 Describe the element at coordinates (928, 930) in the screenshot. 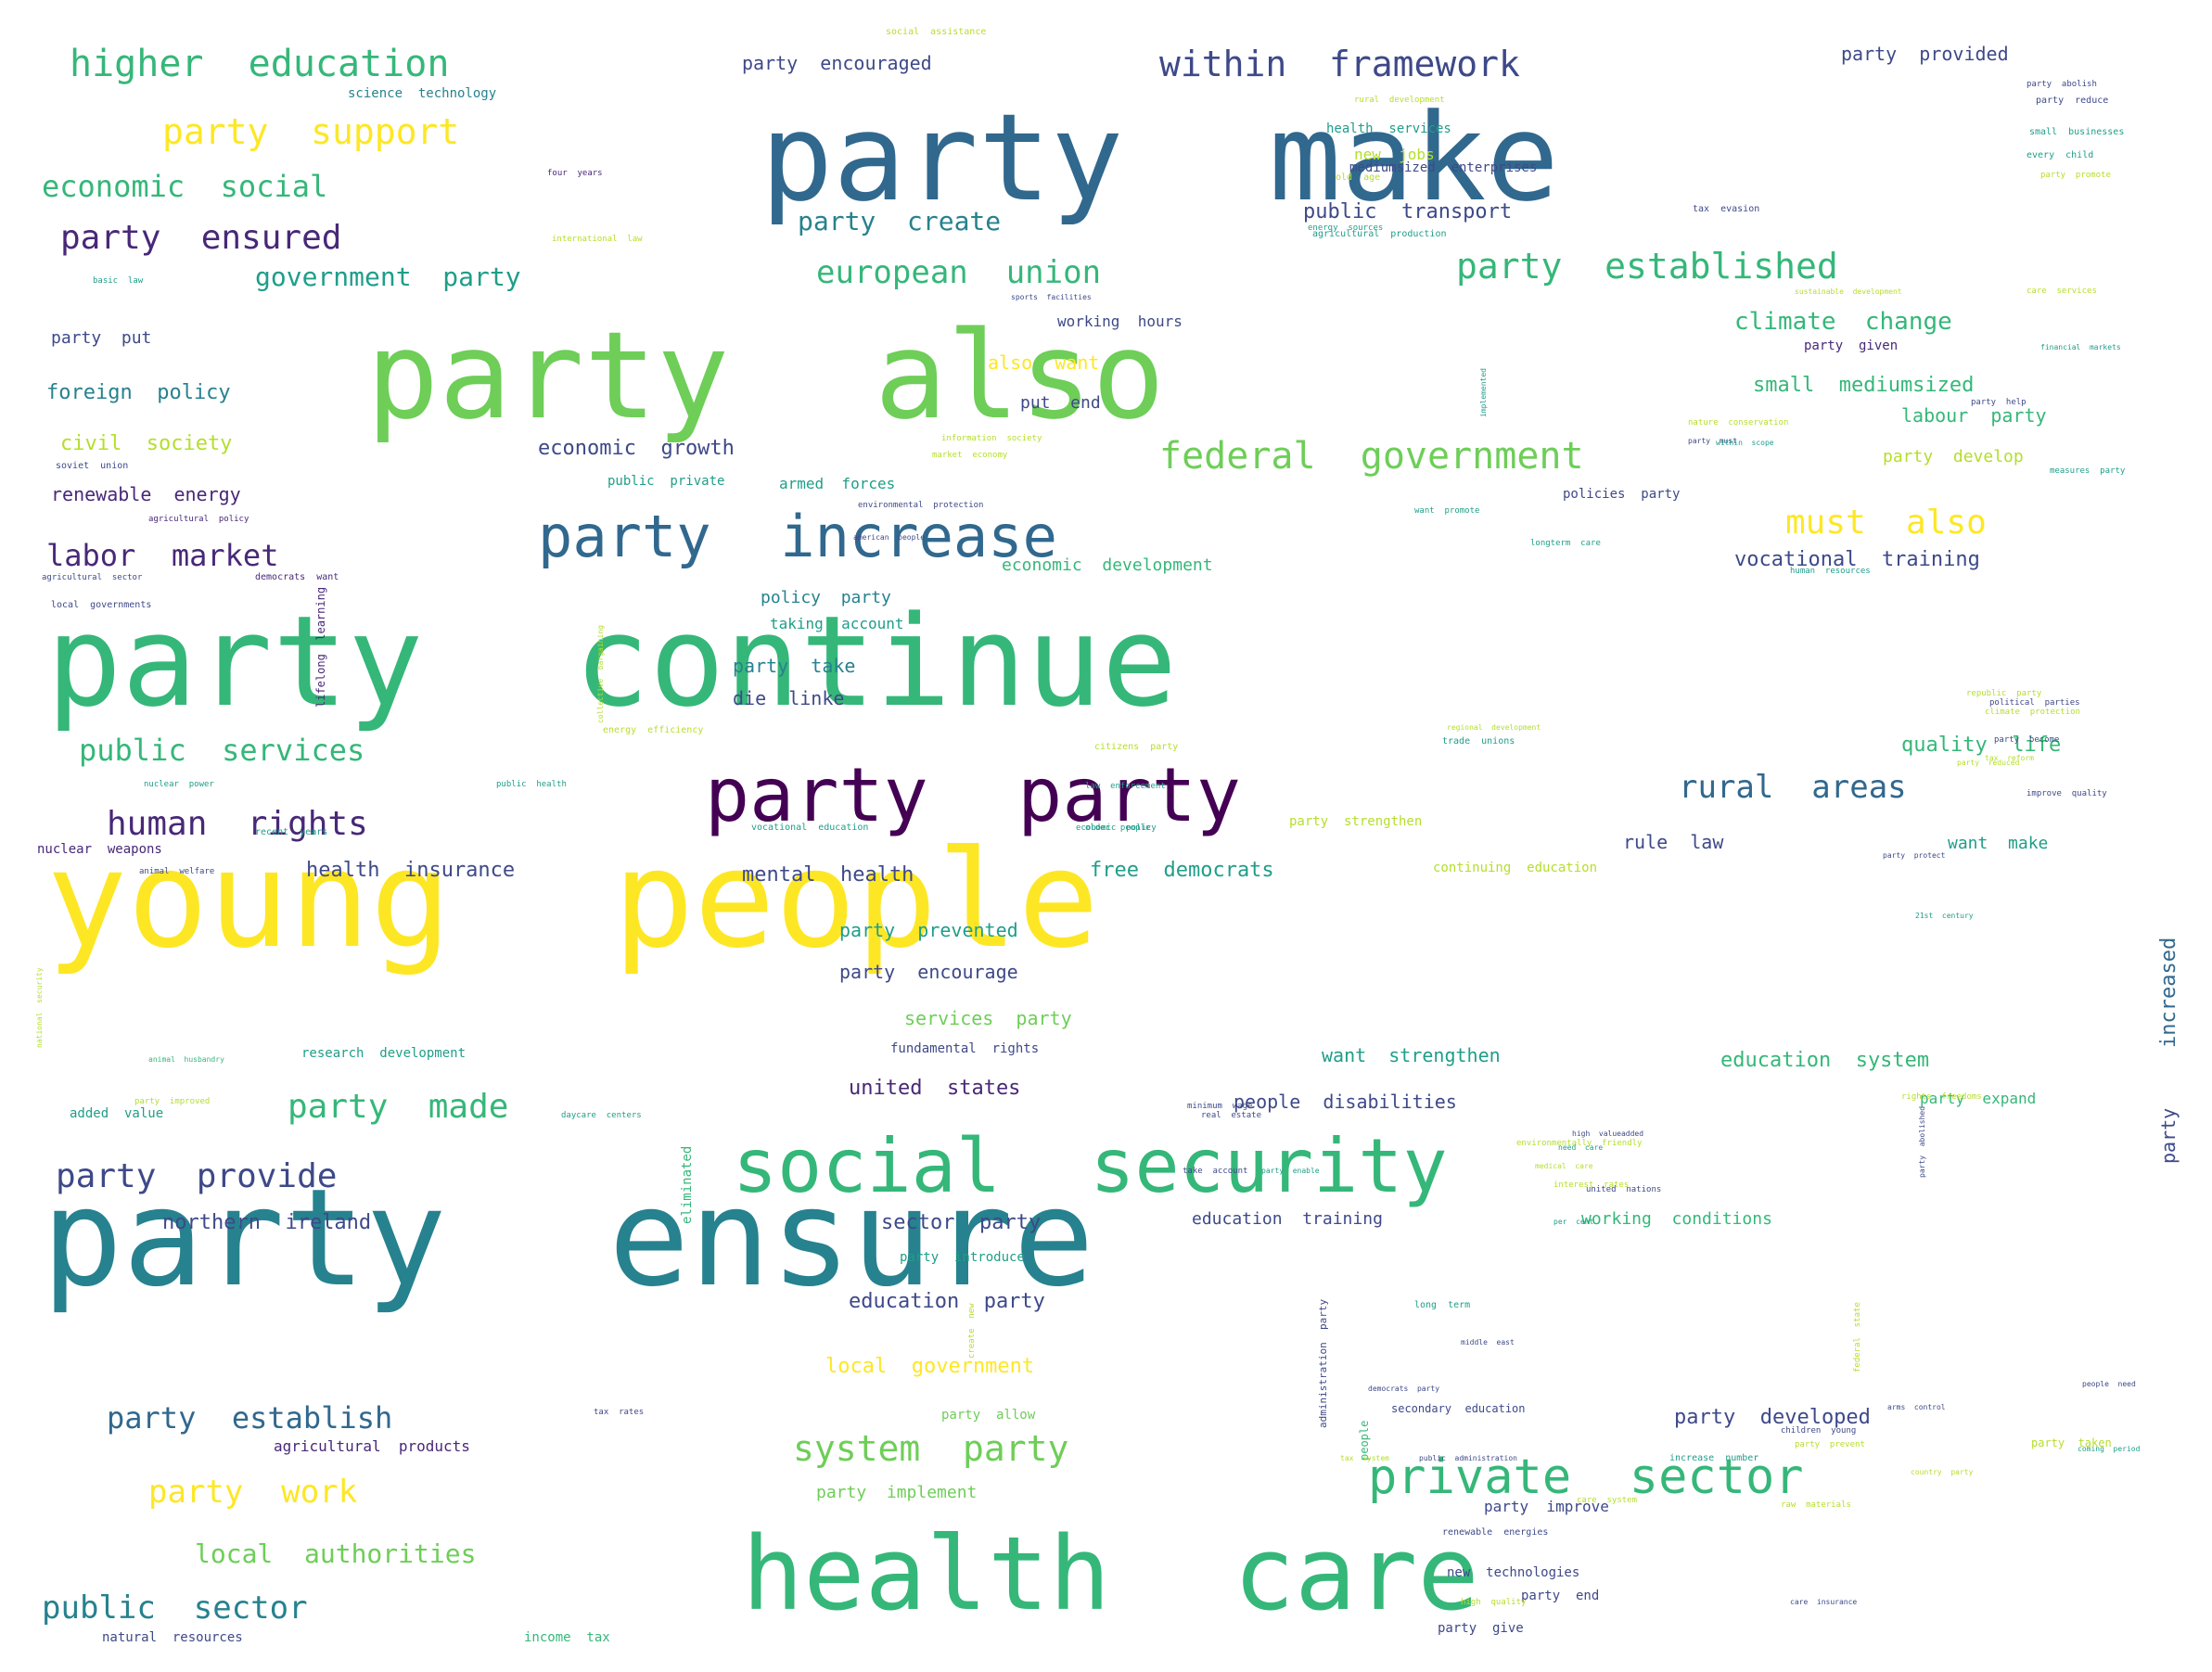

I see `word-party-prevented: party prevented` at that location.